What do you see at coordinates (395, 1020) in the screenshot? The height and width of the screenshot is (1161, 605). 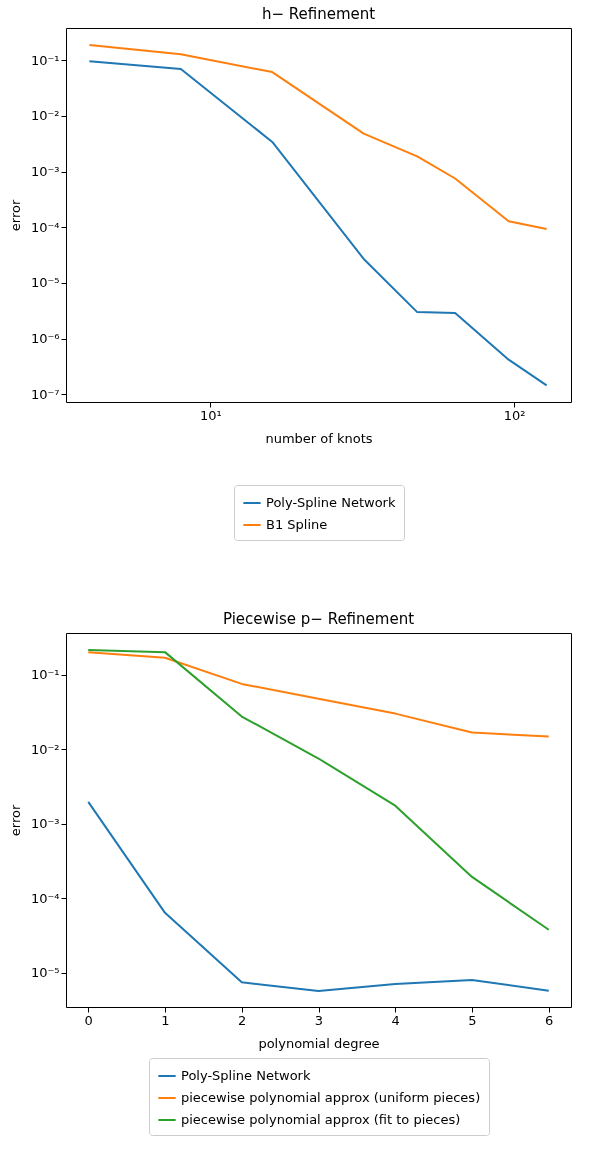 I see `x-tick-label: 4` at bounding box center [395, 1020].